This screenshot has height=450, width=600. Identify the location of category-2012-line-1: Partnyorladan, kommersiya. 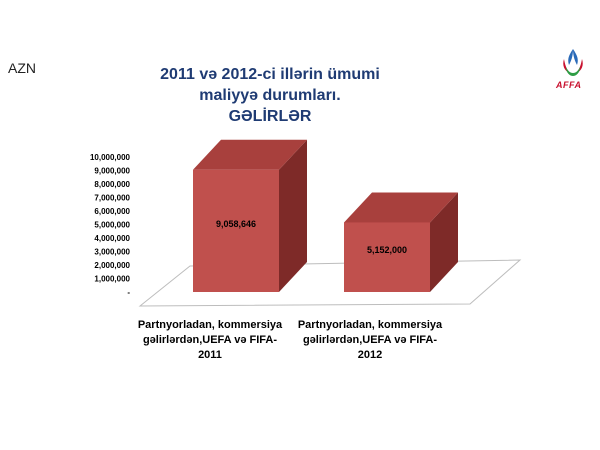
(370, 325).